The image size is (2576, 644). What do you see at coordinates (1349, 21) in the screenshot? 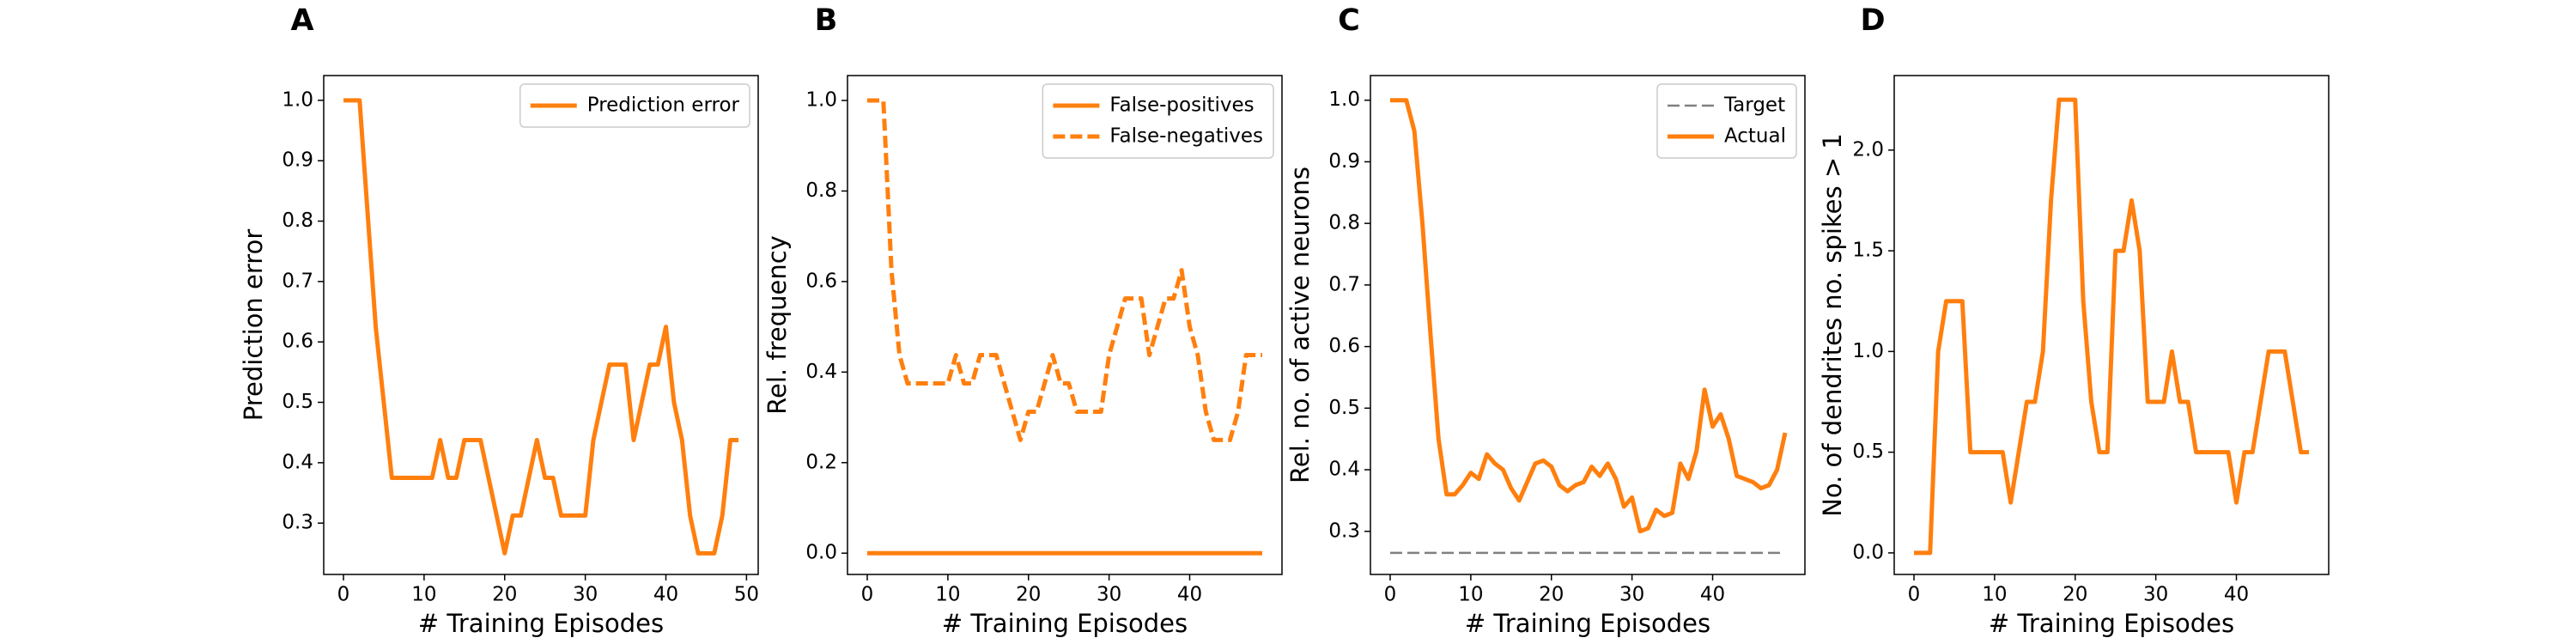
I see `panel-letter: C` at bounding box center [1349, 21].